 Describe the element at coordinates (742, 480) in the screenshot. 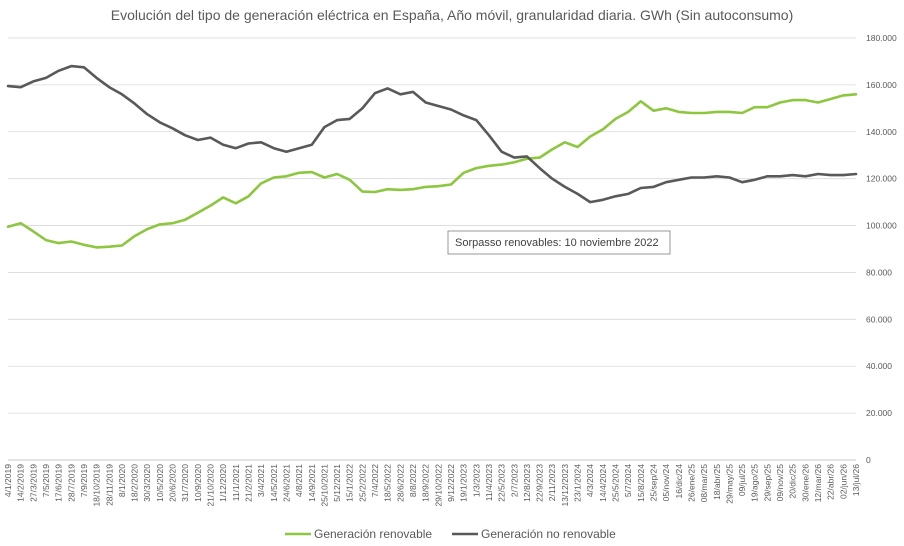

I see `x-tick-label: 09/jul/25` at that location.